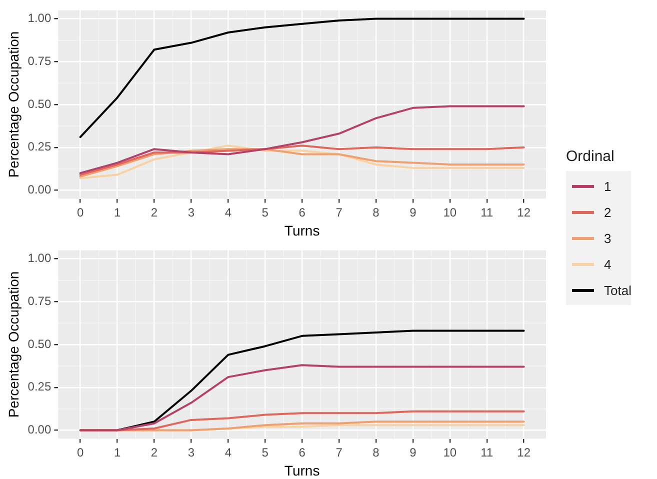  I want to click on legend-label: 4, so click(608, 264).